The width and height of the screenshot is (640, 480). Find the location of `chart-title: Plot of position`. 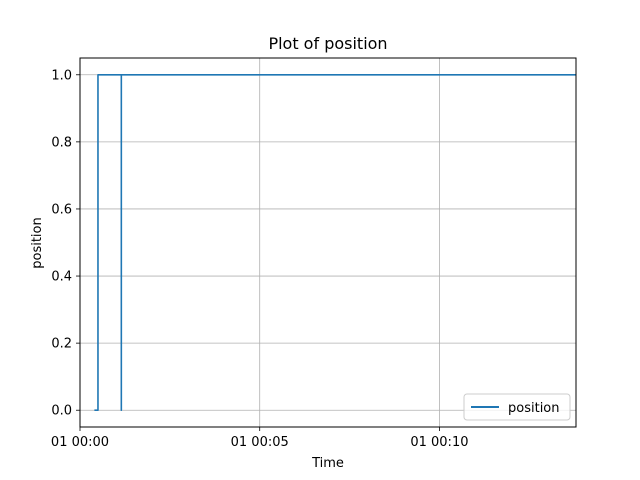

chart-title: Plot of position is located at coordinates (327, 43).